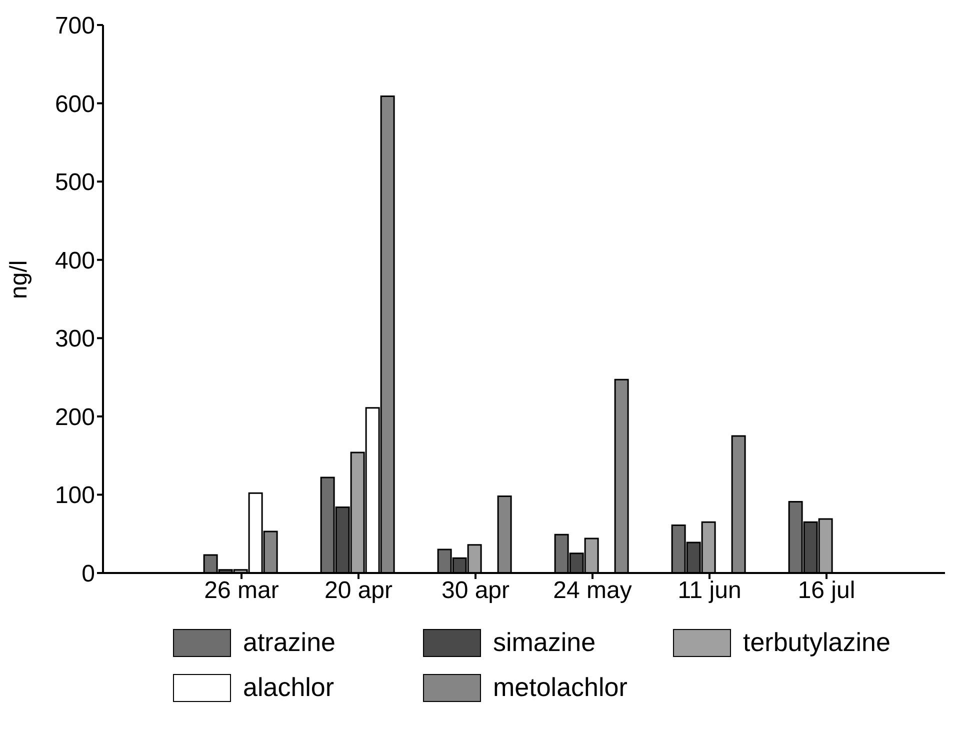 This screenshot has height=735, width=953. I want to click on y-tick-label: 0, so click(88, 574).